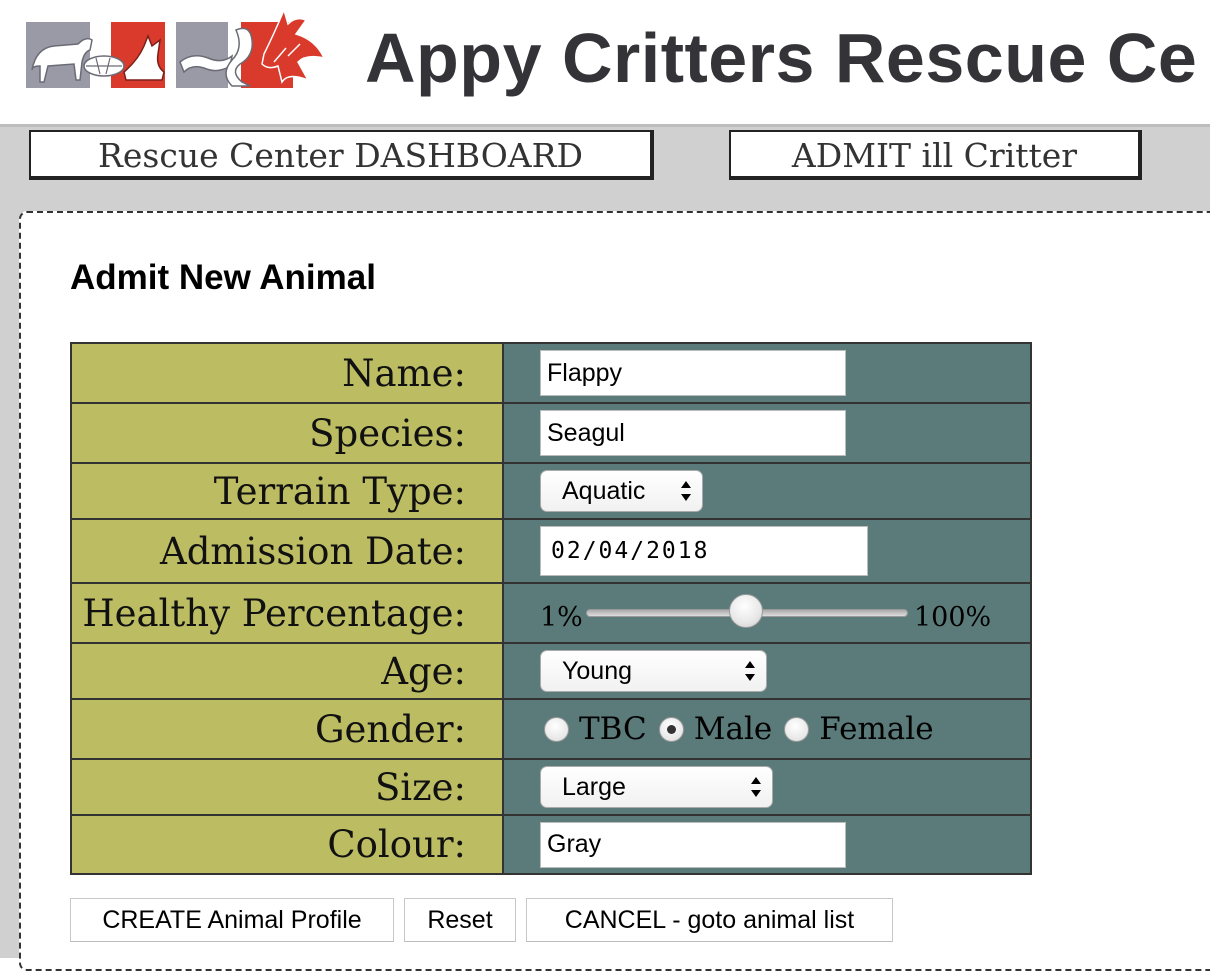 The image size is (1210, 971). I want to click on age-select: Young, so click(653, 671).